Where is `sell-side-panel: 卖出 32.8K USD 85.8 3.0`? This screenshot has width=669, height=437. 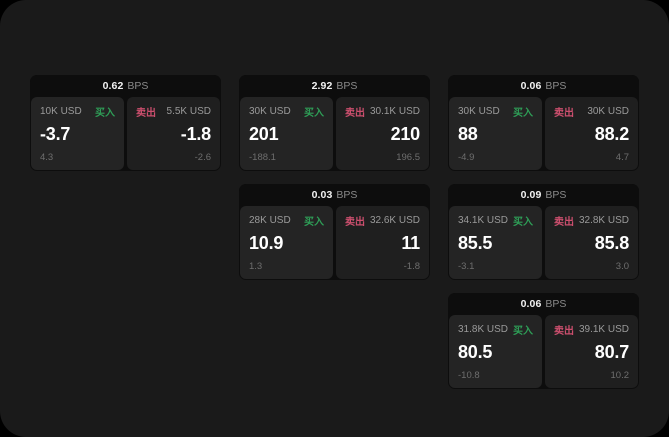 sell-side-panel: 卖出 32.8K USD 85.8 3.0 is located at coordinates (591, 242).